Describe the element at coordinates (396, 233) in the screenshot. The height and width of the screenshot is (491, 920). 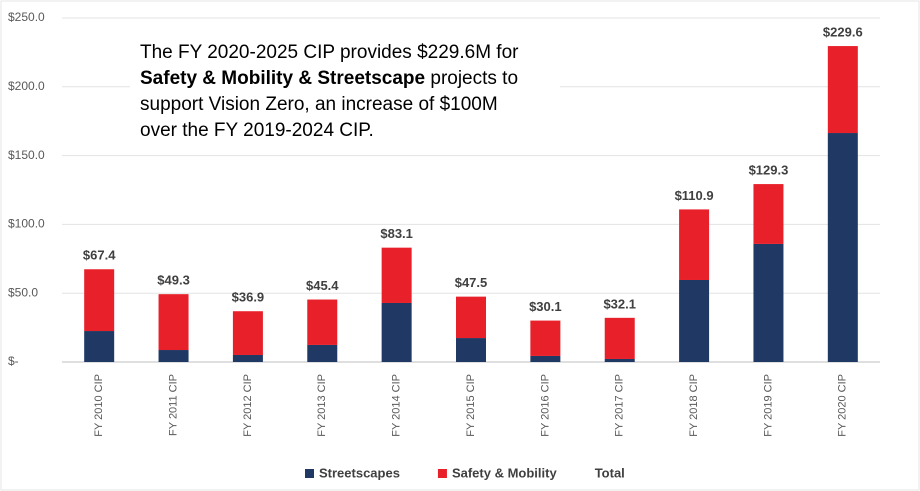
I see `total-label: $83.1` at that location.